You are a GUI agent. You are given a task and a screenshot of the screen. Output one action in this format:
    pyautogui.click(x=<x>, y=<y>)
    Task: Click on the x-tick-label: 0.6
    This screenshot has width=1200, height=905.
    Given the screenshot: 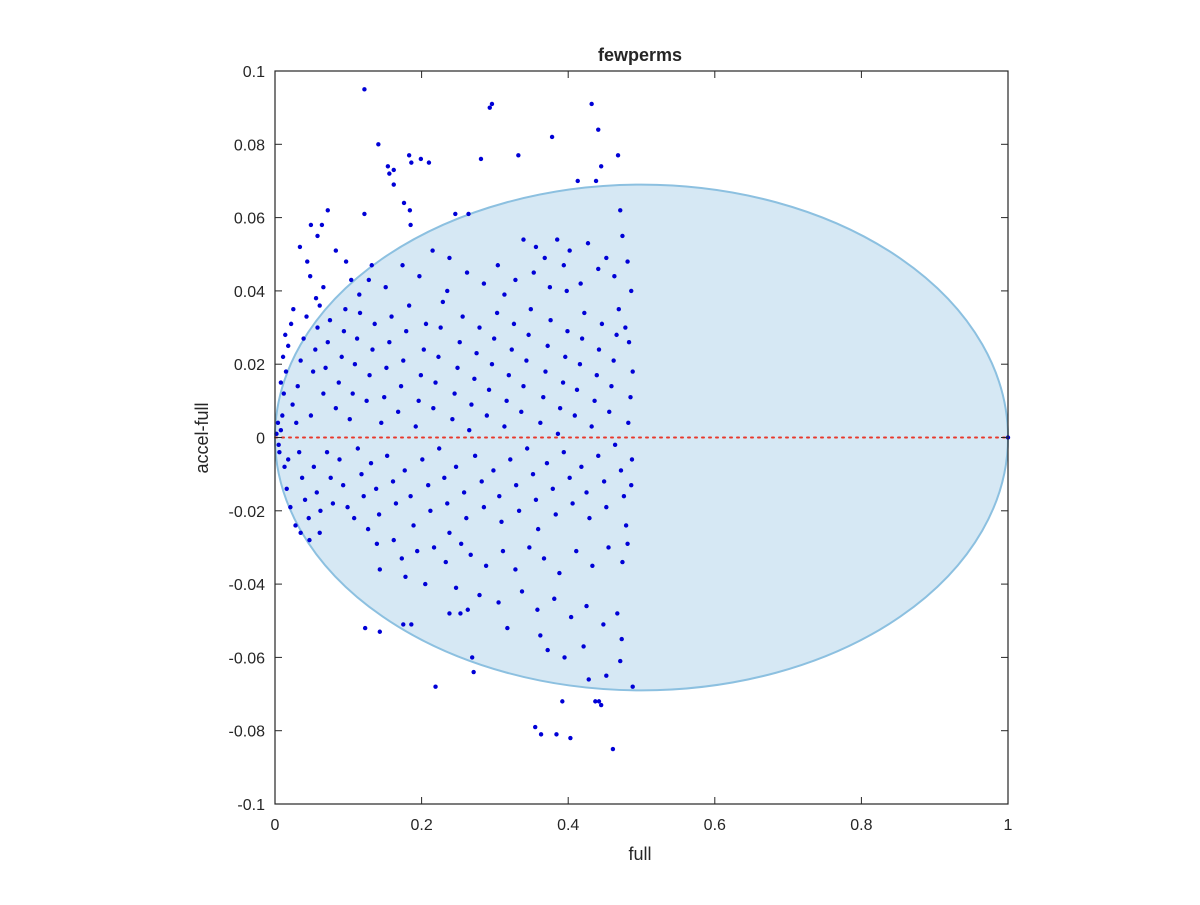 What is the action you would take?
    pyautogui.click(x=715, y=825)
    